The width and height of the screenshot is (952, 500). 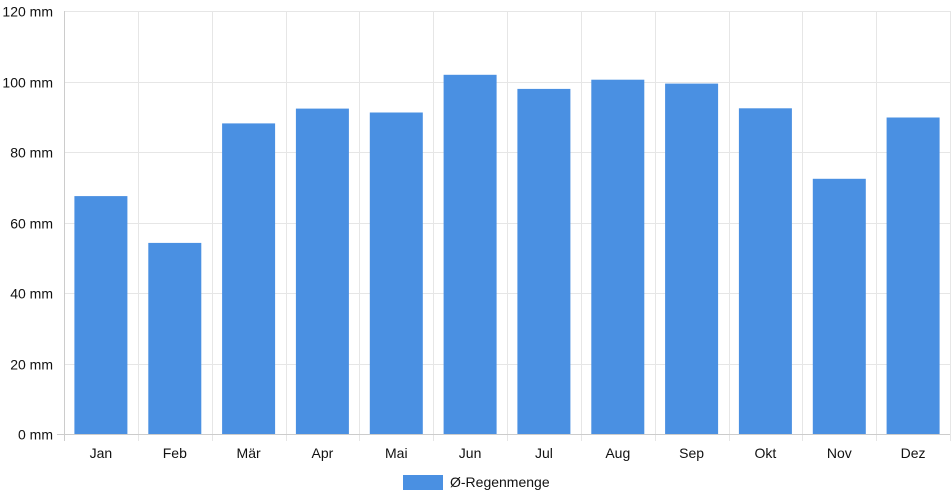 I want to click on x-tick-label: Mai, so click(x=396, y=453).